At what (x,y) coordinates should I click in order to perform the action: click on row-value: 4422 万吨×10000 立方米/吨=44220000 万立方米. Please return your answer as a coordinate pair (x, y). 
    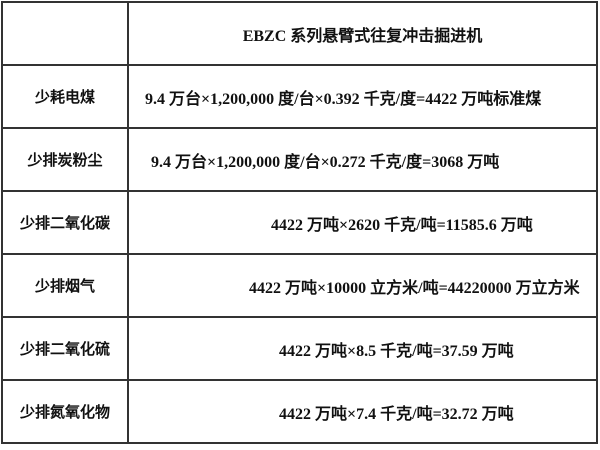
    Looking at the image, I should click on (362, 285).